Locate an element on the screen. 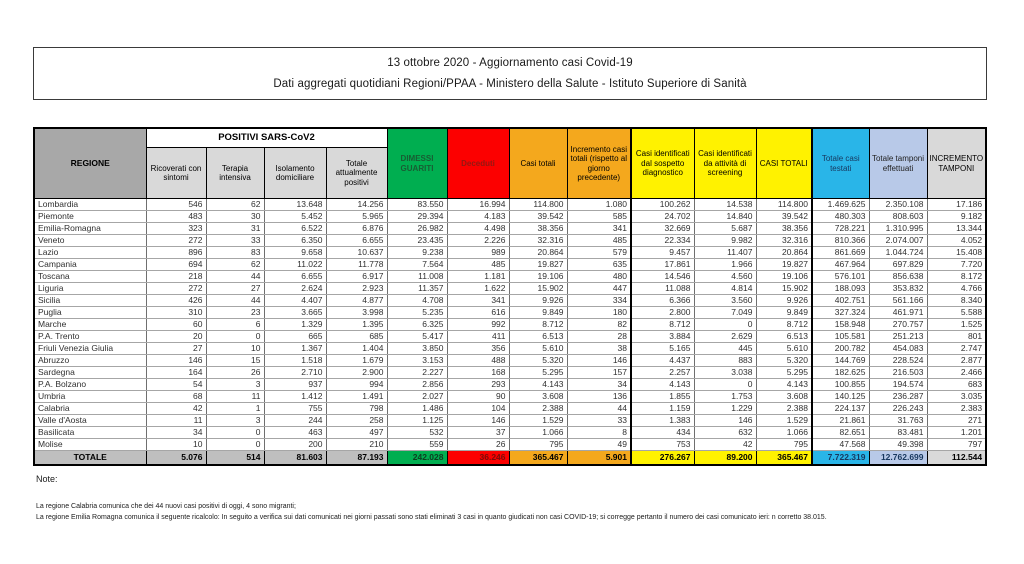 This screenshot has height=564, width=1024. value-cell: 81.603 is located at coordinates (295, 458).